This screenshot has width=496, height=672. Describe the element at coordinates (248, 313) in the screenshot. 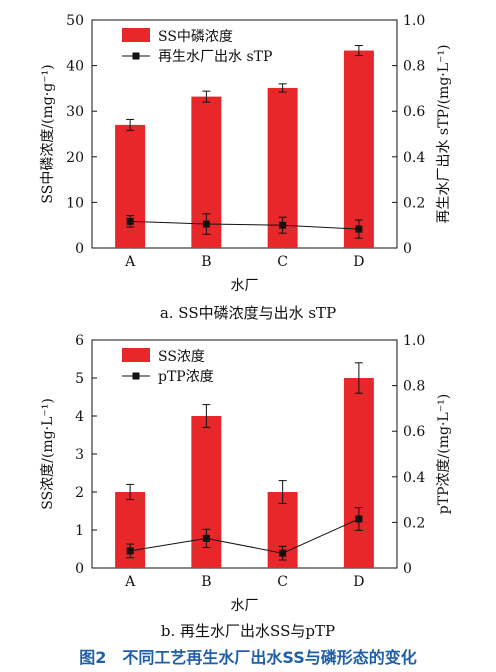

I see `chart-caption: a. SS中磷浓度与出水 sTP` at that location.